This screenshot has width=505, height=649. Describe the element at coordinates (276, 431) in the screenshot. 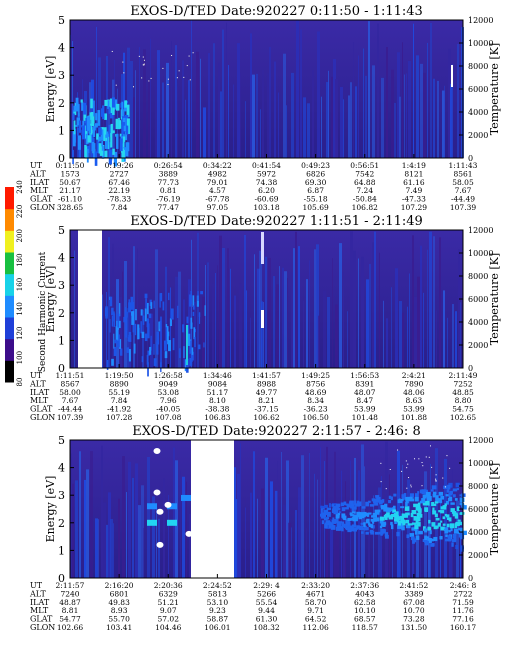

I see `panel-title: EXOS-D/TED Date:920227 2:11:57 - 2:46: 8` at that location.